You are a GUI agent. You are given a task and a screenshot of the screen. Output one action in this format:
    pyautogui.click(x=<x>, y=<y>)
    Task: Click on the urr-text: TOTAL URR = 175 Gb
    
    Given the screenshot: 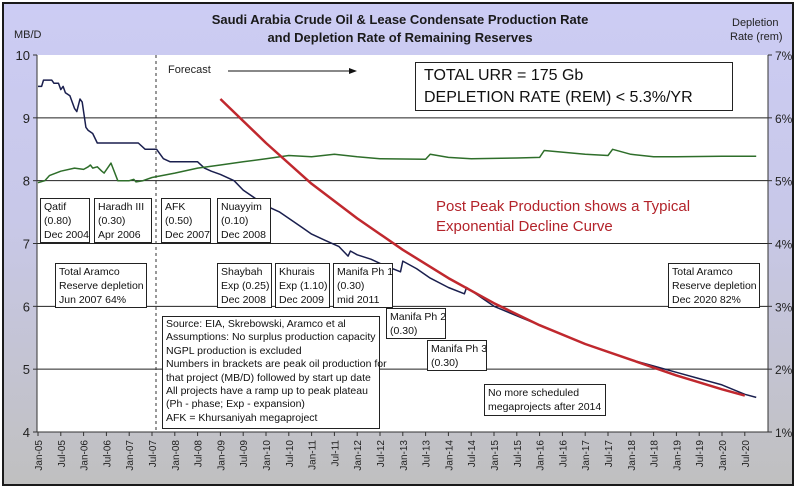 What is the action you would take?
    pyautogui.click(x=504, y=75)
    